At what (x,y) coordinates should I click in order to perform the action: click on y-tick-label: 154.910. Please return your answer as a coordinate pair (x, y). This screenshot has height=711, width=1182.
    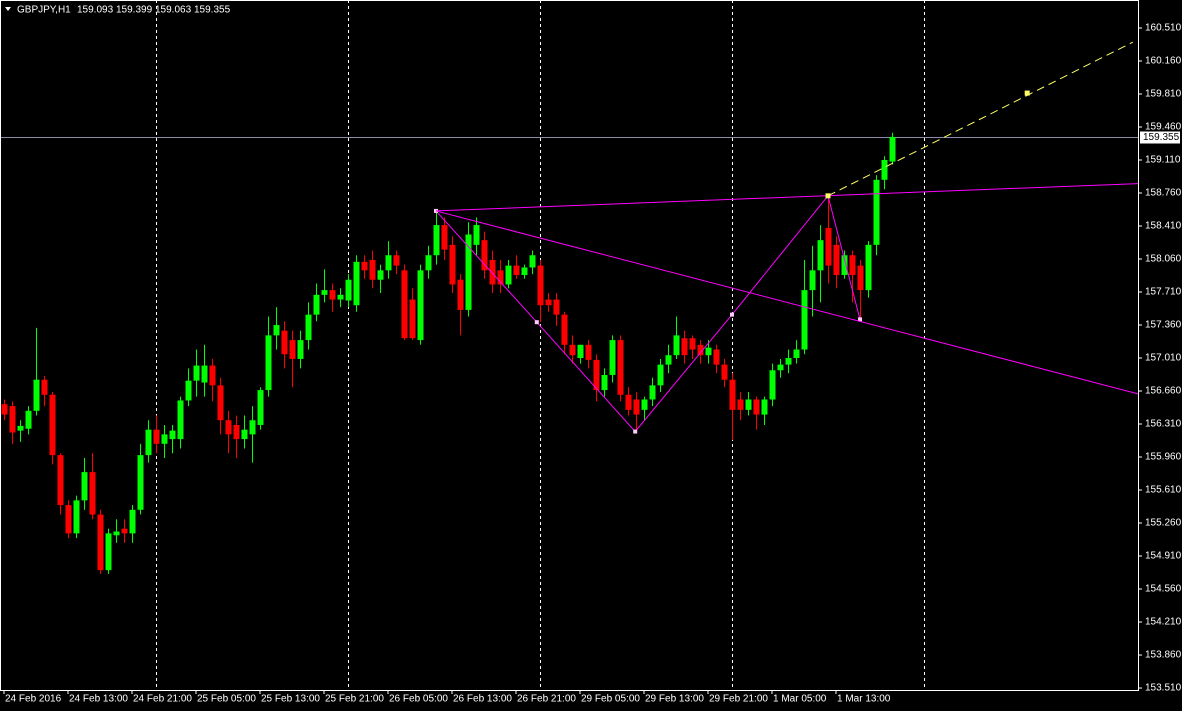
    Looking at the image, I should click on (1163, 556).